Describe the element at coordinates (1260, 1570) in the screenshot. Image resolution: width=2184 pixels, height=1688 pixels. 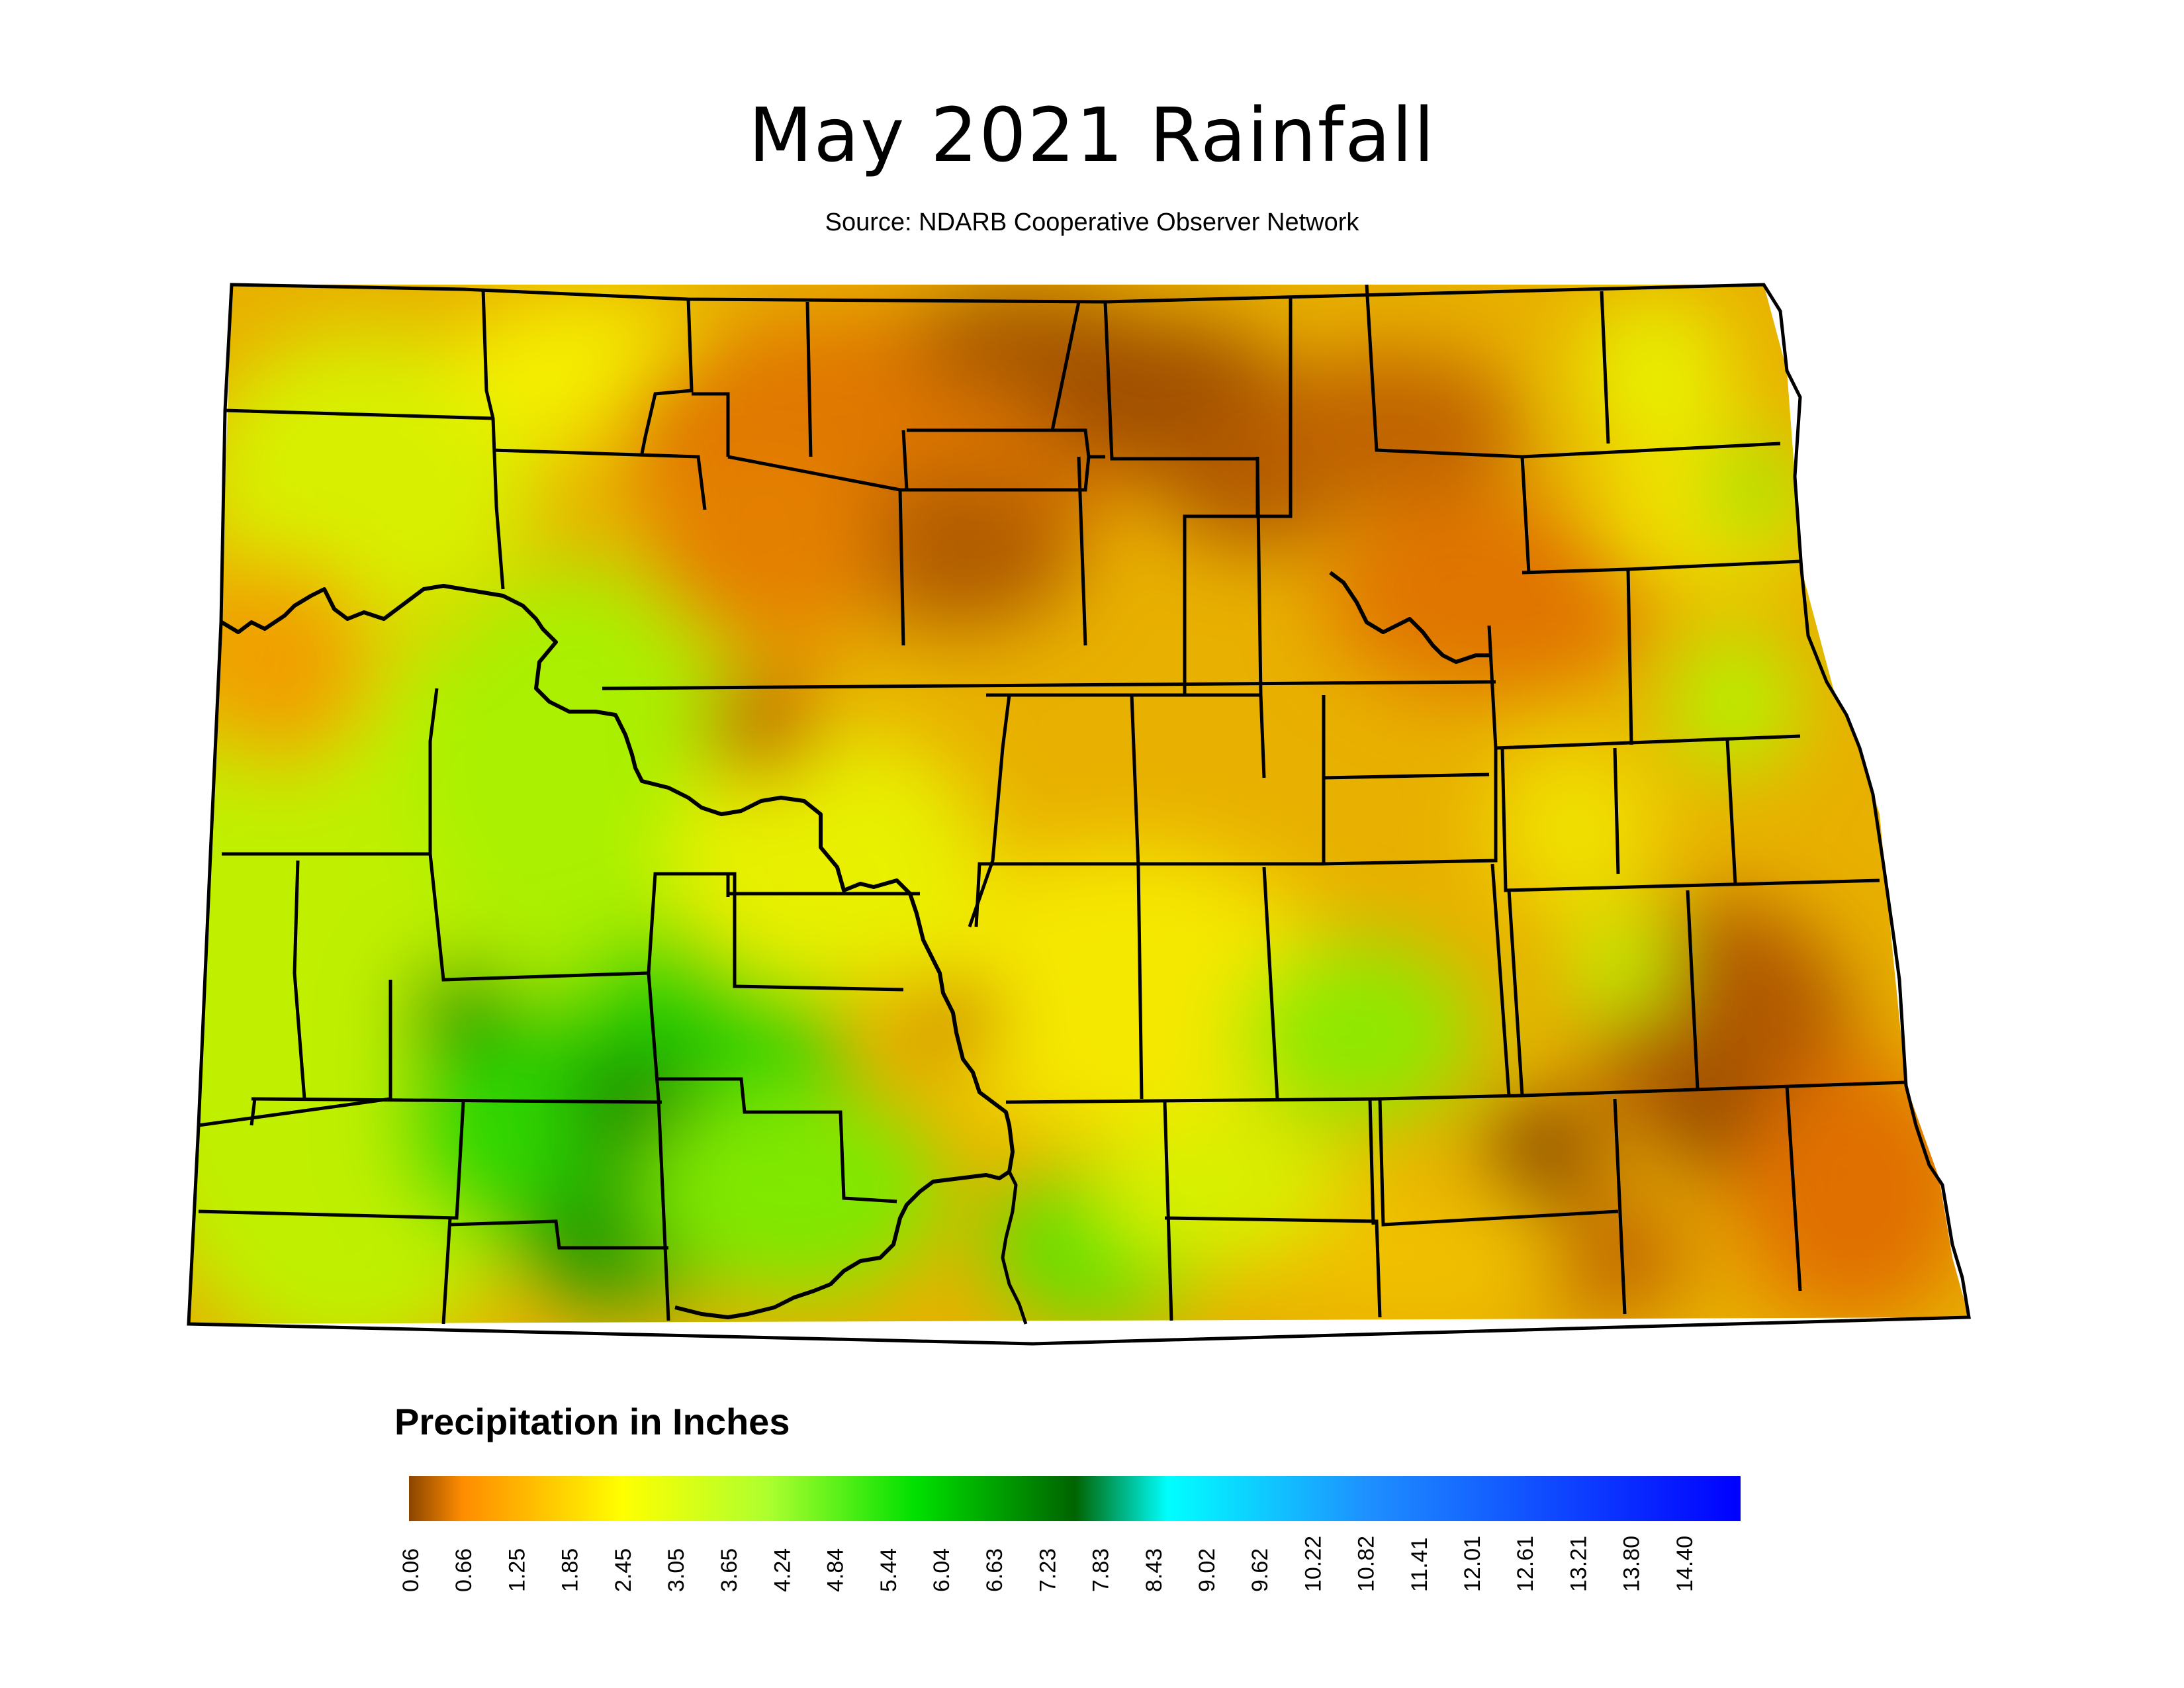
I see `legend-tick-label: 9.62` at that location.